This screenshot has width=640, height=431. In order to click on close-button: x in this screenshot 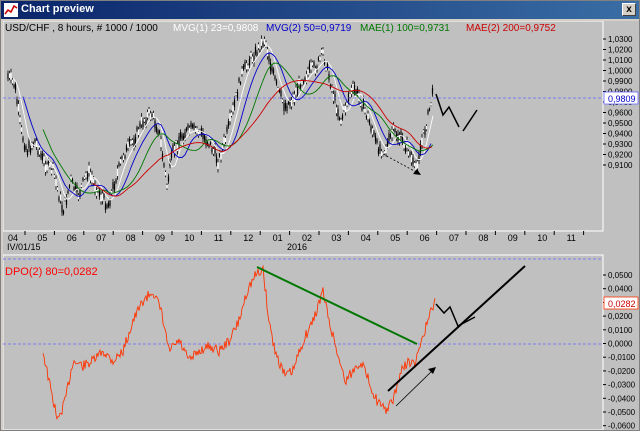, I will do `click(629, 9)`.